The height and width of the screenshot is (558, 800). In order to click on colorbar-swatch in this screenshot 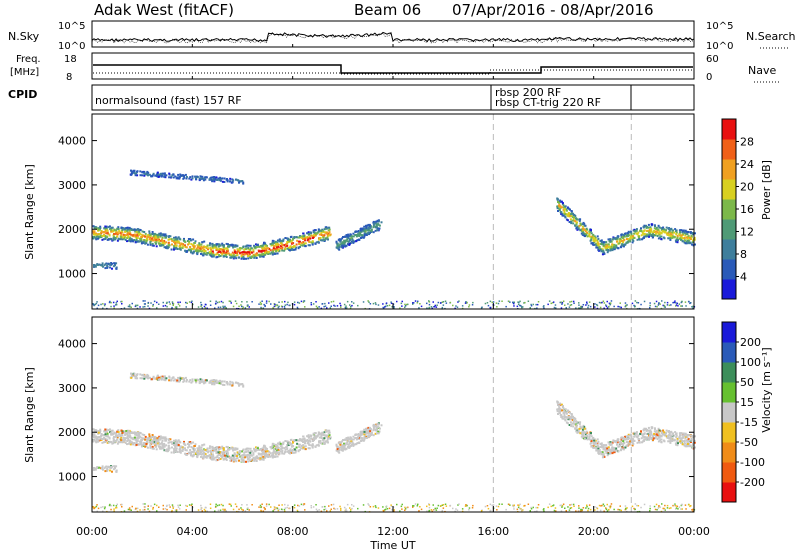, I will do `click(729, 269)`.